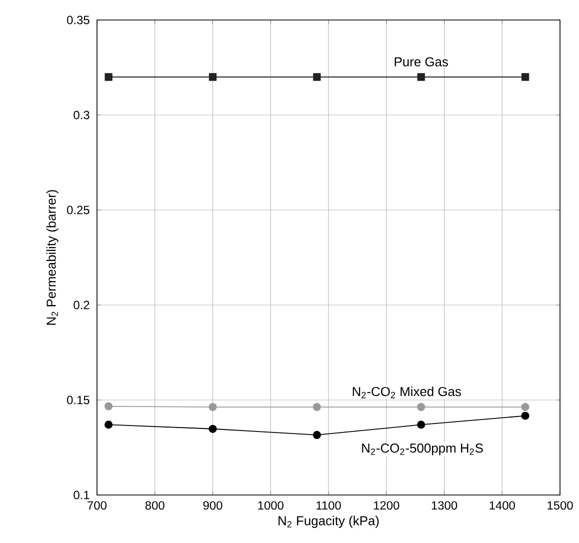  What do you see at coordinates (421, 61) in the screenshot?
I see `series-label: Pure Gas` at bounding box center [421, 61].